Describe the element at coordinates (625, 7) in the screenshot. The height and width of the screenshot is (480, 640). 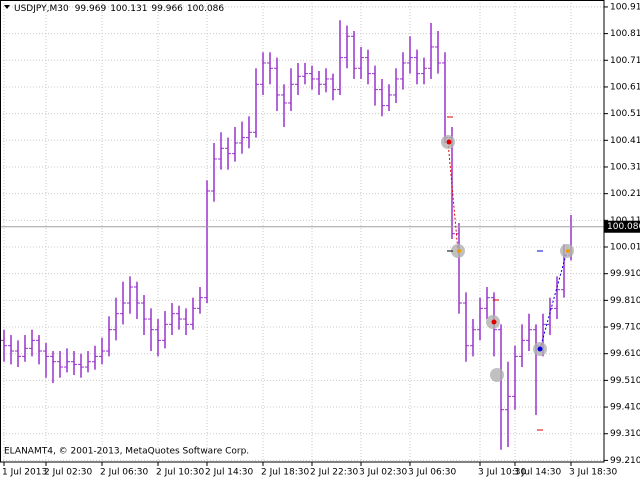
I see `y-tick-label: 100.910` at that location.